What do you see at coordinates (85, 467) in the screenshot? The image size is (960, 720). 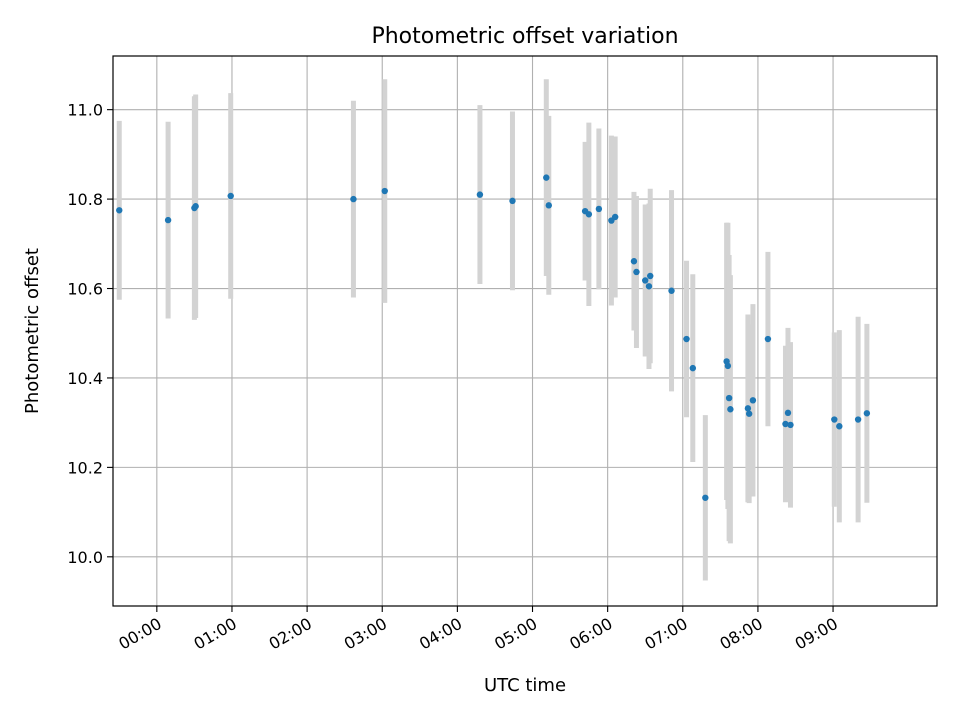 I see `y-tick-label: 10.2` at bounding box center [85, 467].